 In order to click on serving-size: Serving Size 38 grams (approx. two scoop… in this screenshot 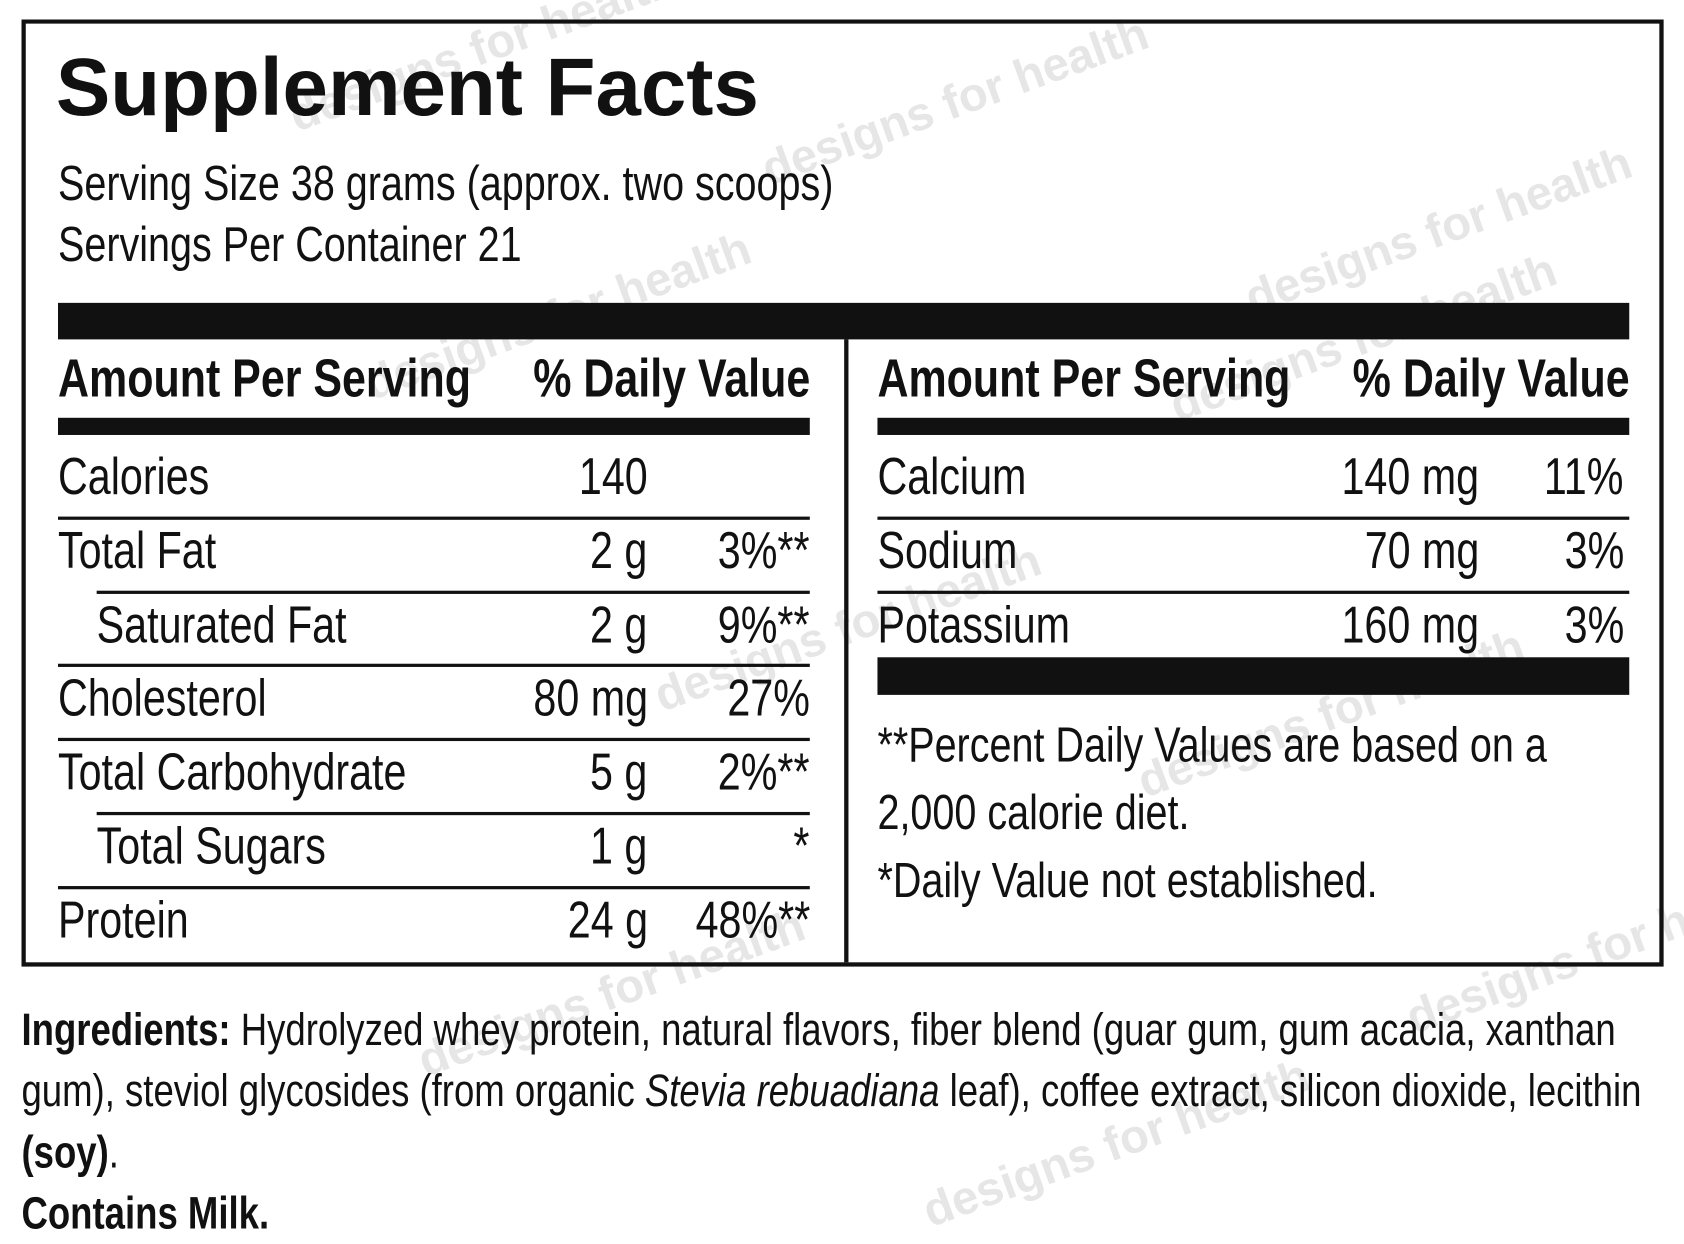, I will do `click(445, 182)`.